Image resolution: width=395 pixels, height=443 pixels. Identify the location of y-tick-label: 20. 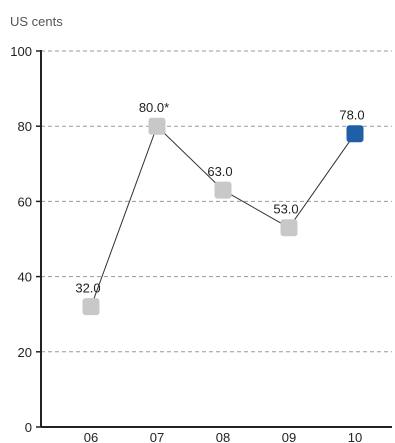
(25, 352).